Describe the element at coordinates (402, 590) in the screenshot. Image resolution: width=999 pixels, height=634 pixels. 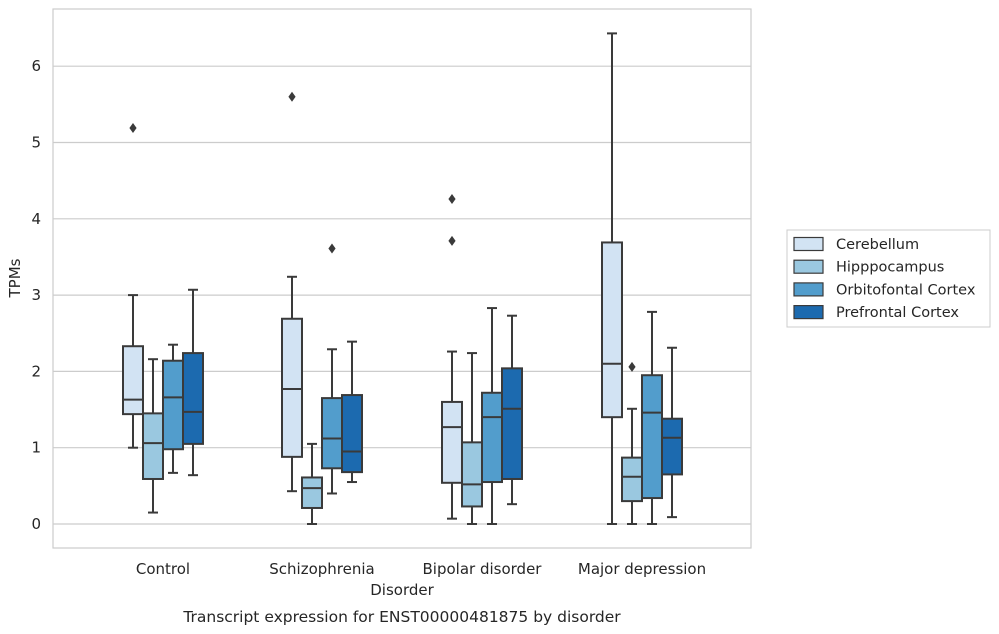
I see `x-axis-label: Disorder` at that location.